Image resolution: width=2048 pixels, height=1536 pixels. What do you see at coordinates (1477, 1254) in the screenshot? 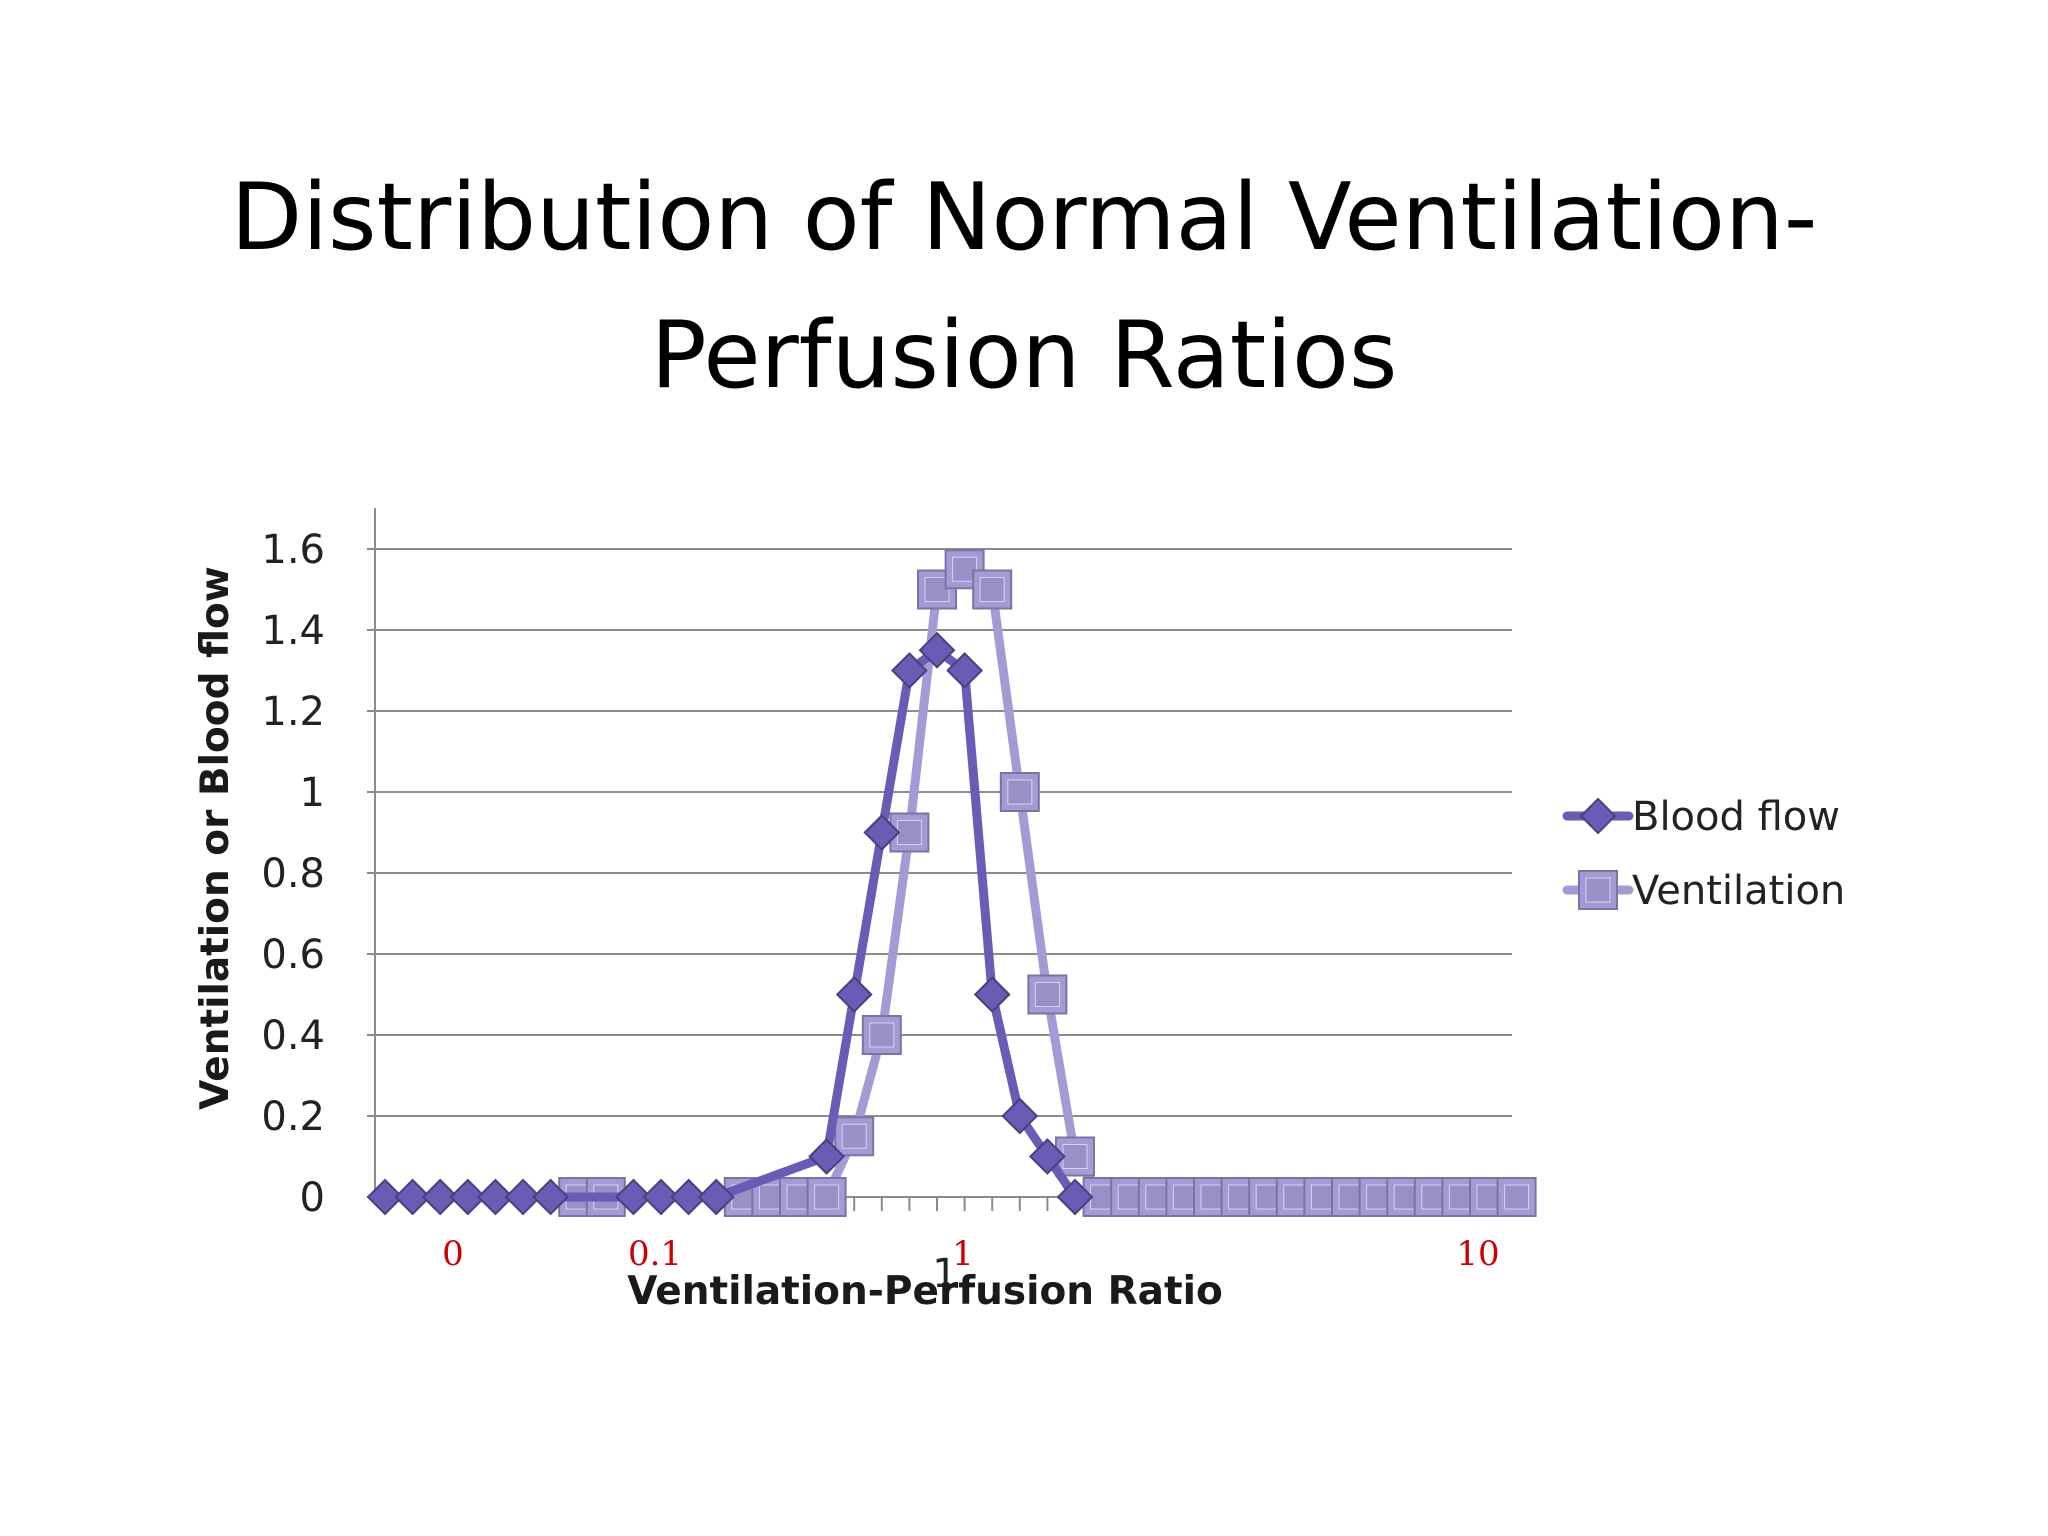
I see `overlay-x-label: 10` at bounding box center [1477, 1254].